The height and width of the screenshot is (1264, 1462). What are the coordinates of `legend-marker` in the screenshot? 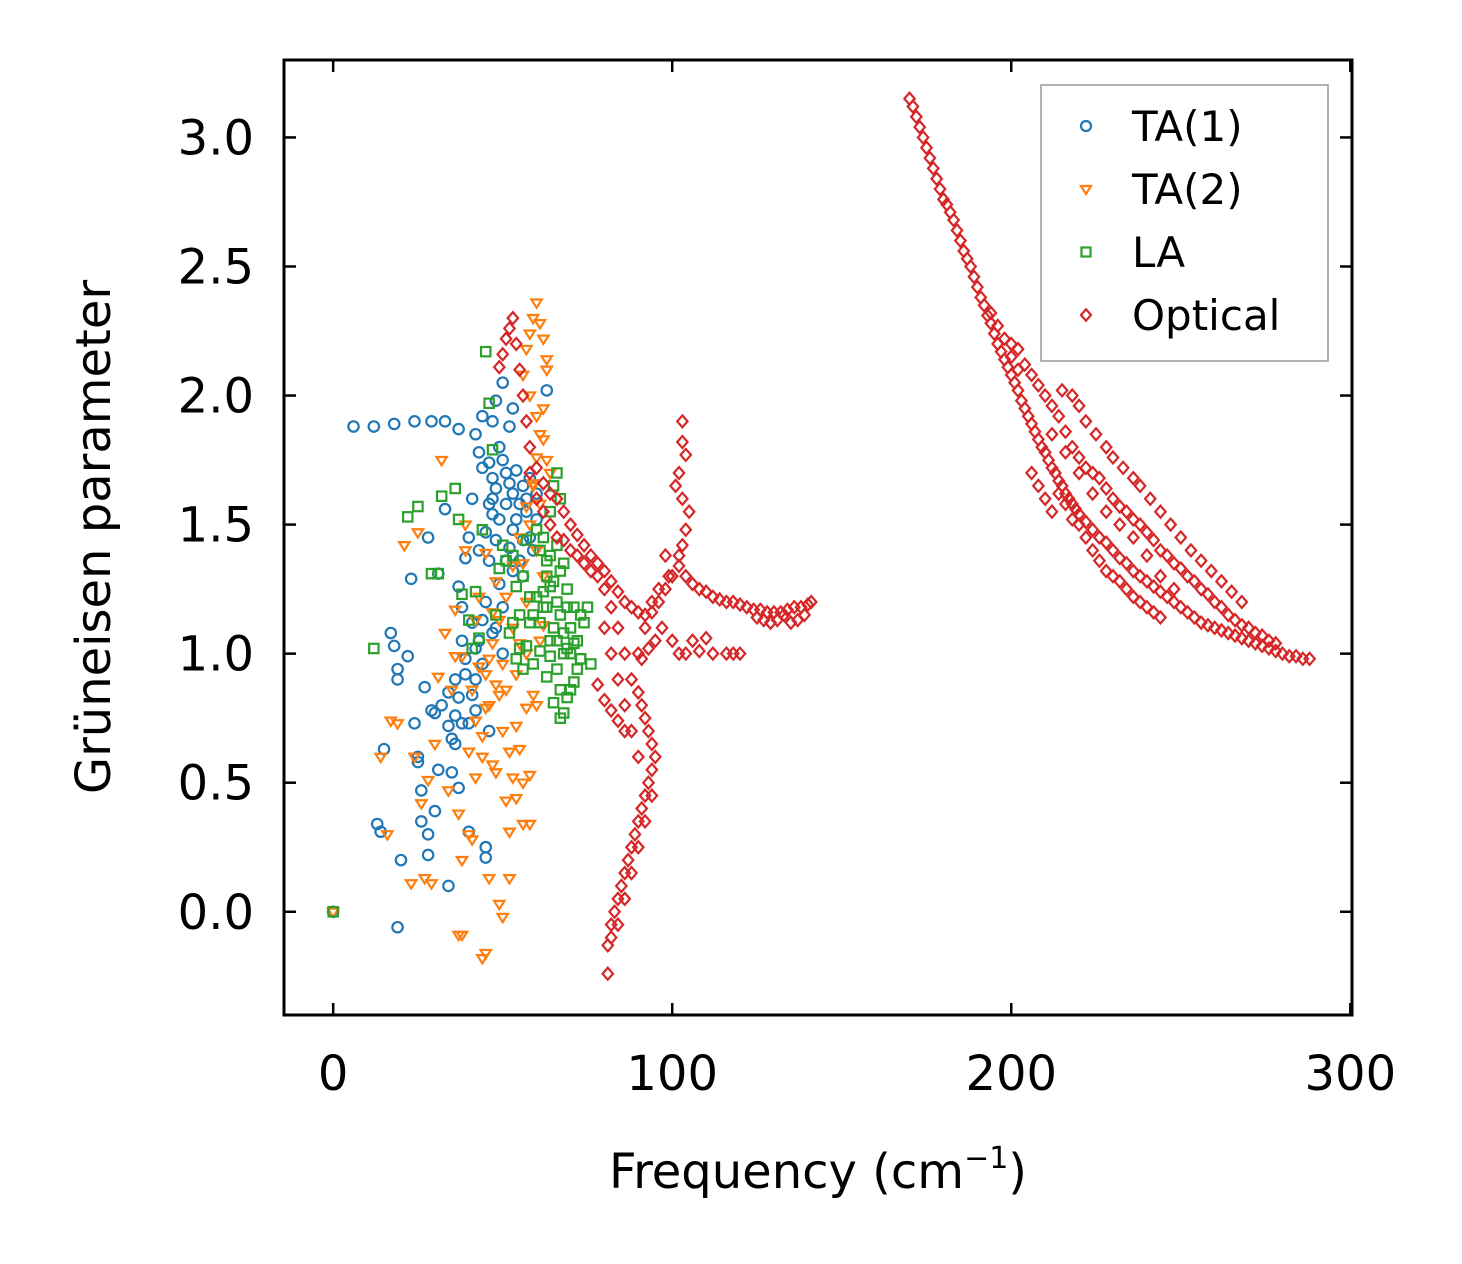 It's located at (1086, 315).